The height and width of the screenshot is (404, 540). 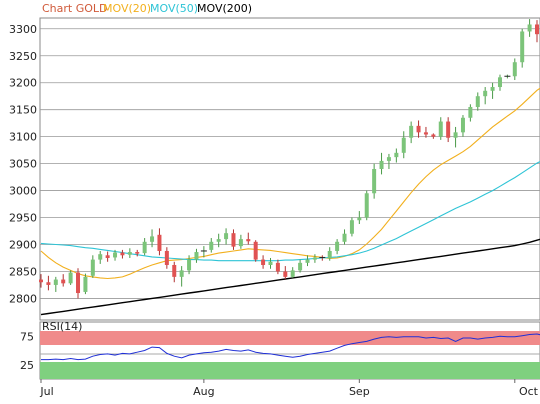 I want to click on price-tick-label: 3150, so click(x=23, y=110).